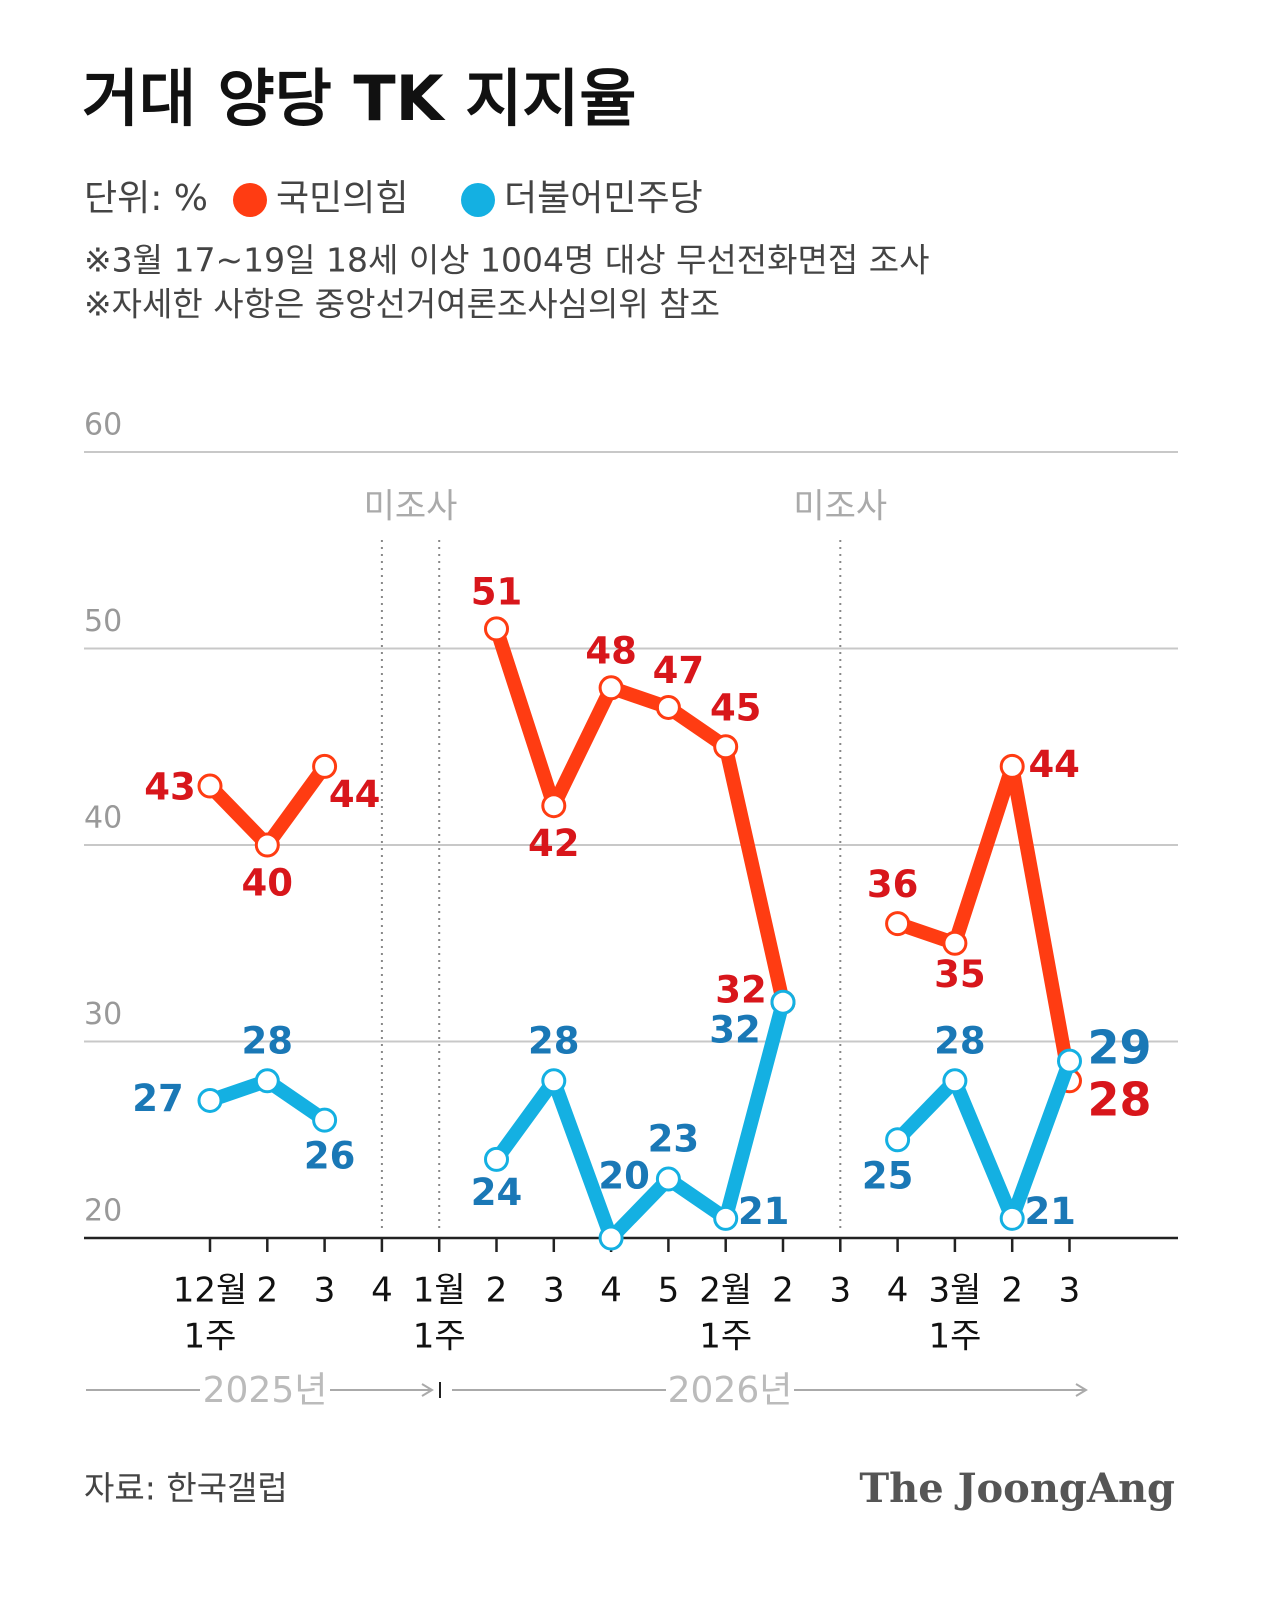 Image resolution: width=1280 pixels, height=1600 pixels. What do you see at coordinates (103, 1014) in the screenshot?
I see `y-tick-label: 30` at bounding box center [103, 1014].